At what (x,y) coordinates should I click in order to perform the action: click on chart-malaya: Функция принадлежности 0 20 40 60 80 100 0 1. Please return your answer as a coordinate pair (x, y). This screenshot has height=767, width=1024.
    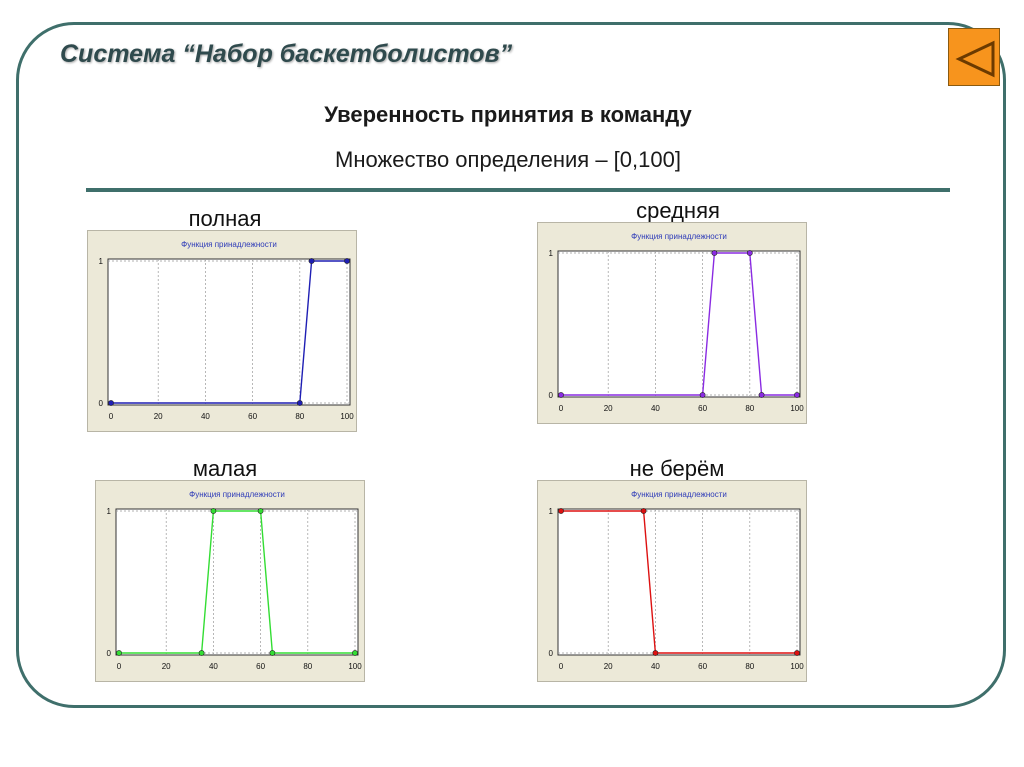
    Looking at the image, I should click on (235, 580).